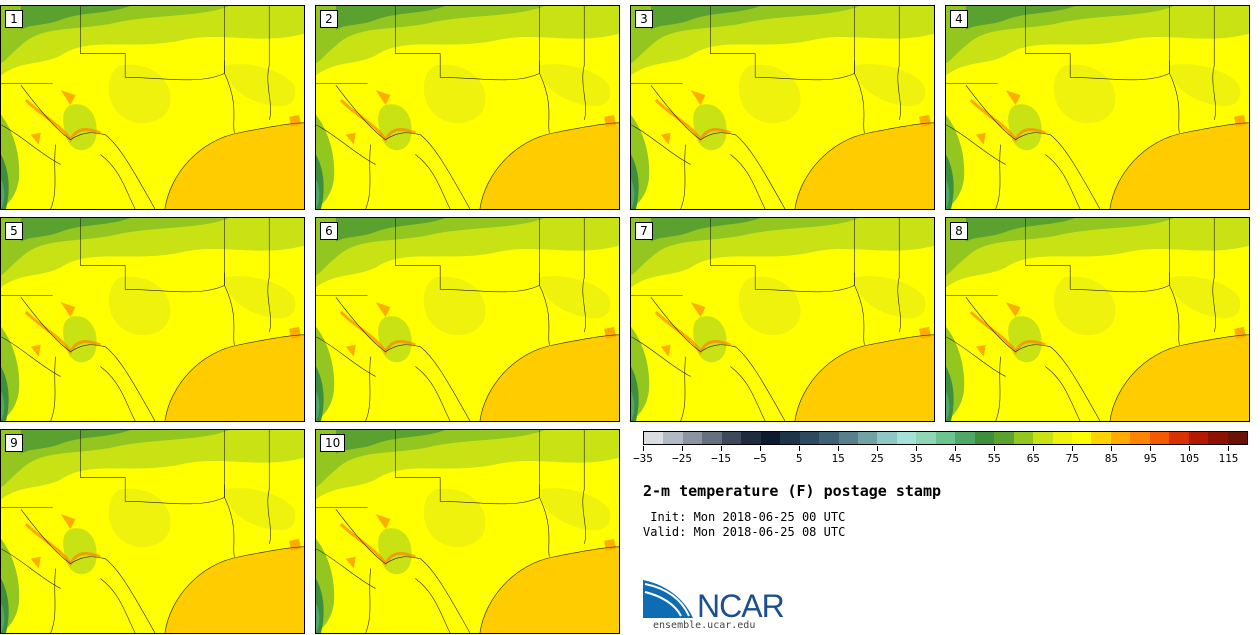 This screenshot has height=635, width=1260. What do you see at coordinates (329, 19) in the screenshot?
I see `member-number-label: 2` at bounding box center [329, 19].